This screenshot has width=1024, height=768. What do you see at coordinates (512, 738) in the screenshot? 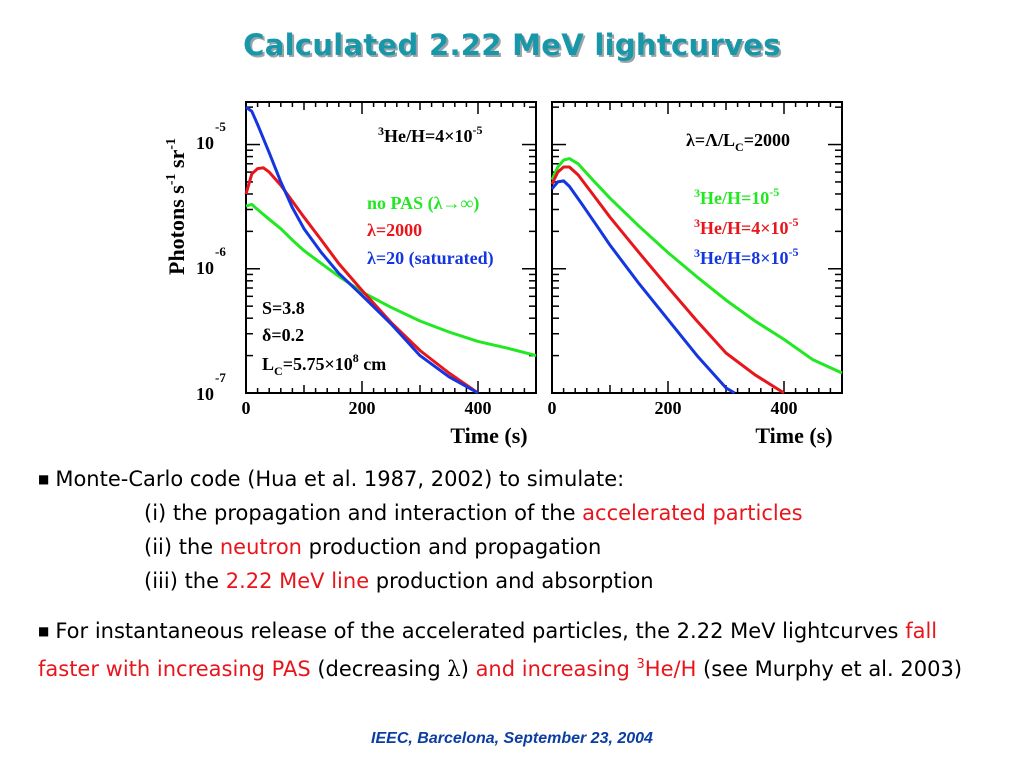
I see `footer-text: IEEC, Barcelona, September 23, 2004` at bounding box center [512, 738].